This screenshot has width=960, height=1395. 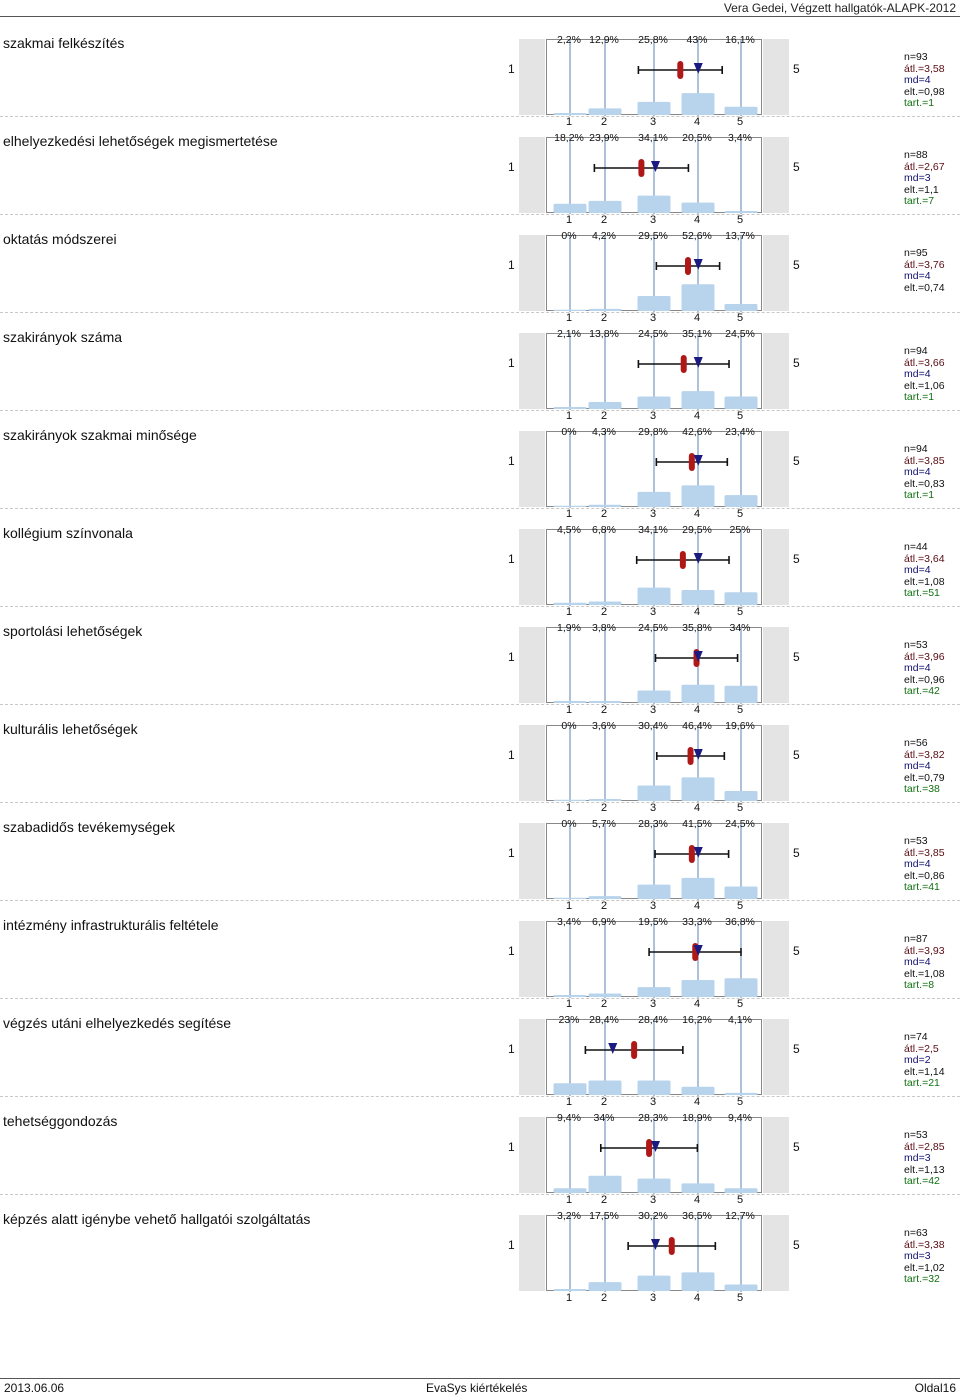 What do you see at coordinates (935, 1388) in the screenshot?
I see `footer-page-number: Oldal16` at bounding box center [935, 1388].